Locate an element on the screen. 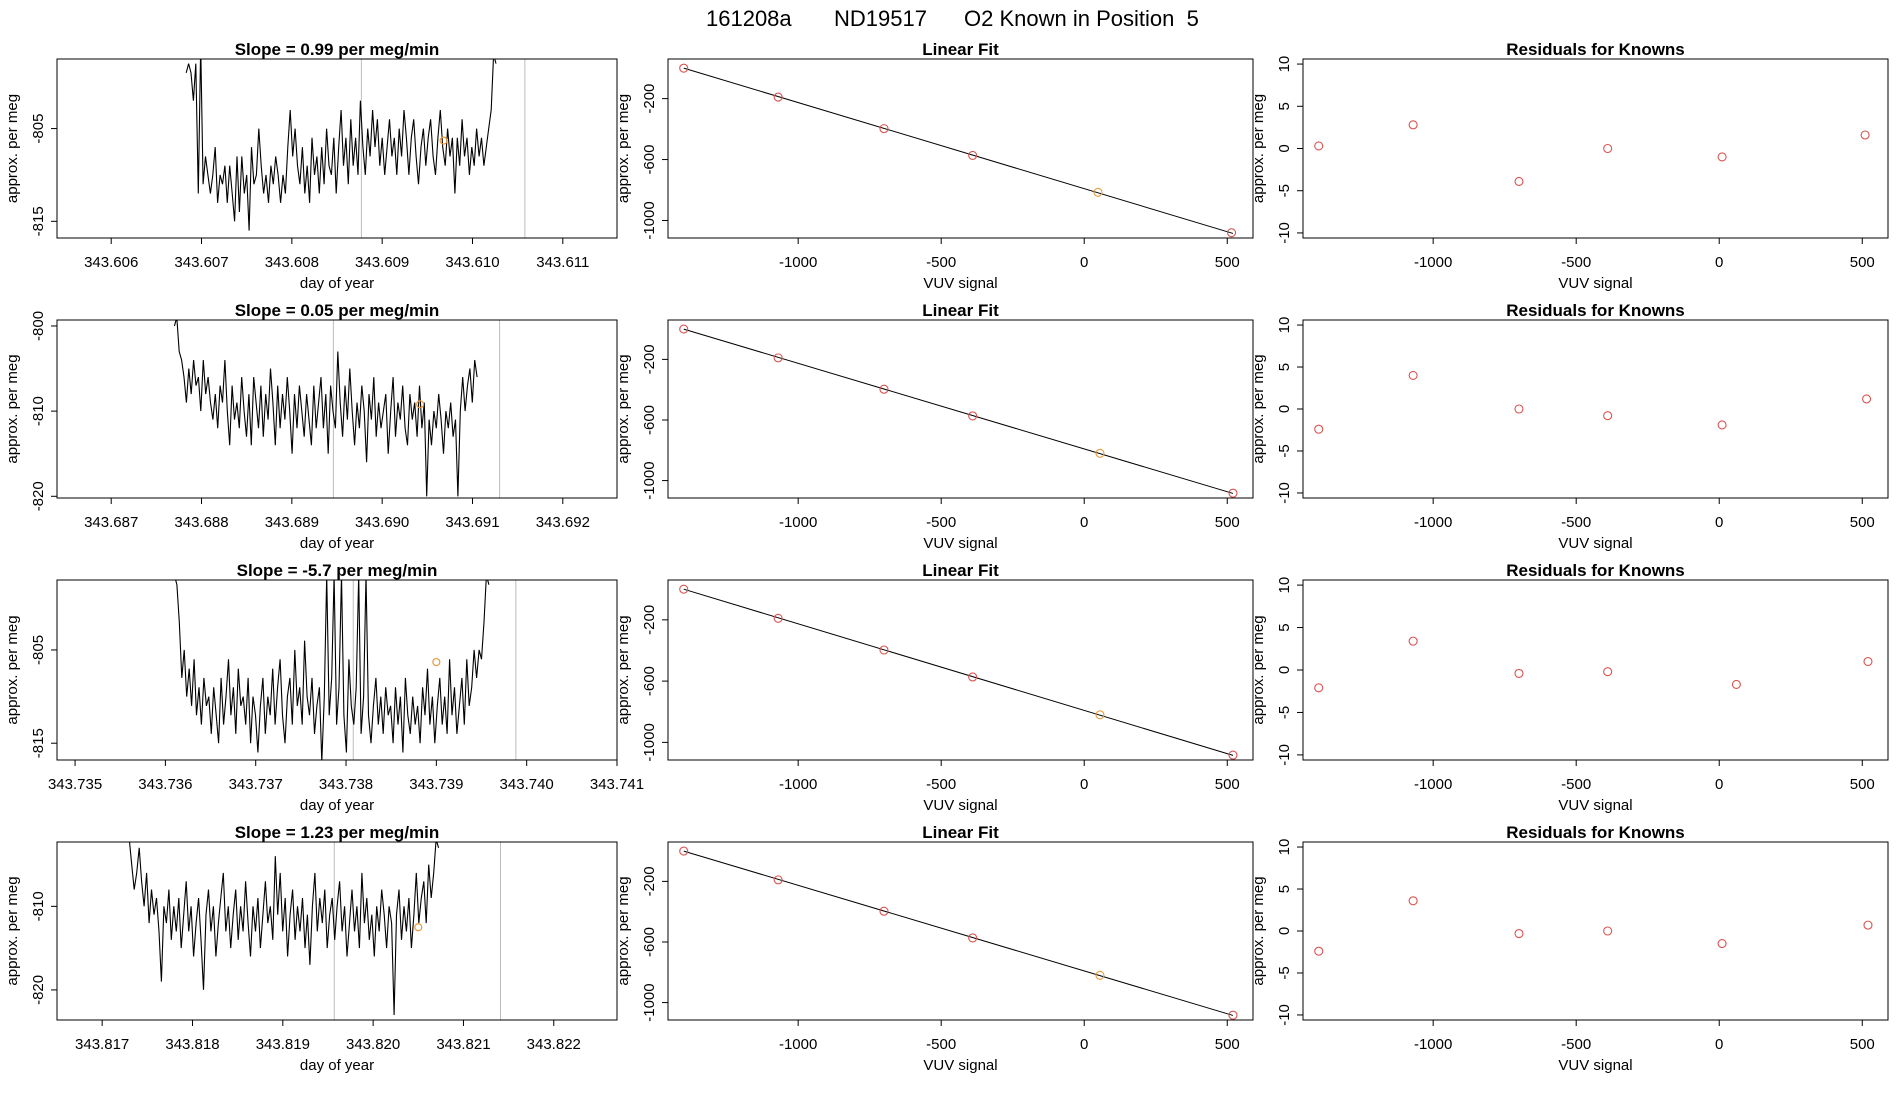  panel-title: Slope = -5.7 per meg/min is located at coordinates (337, 570).